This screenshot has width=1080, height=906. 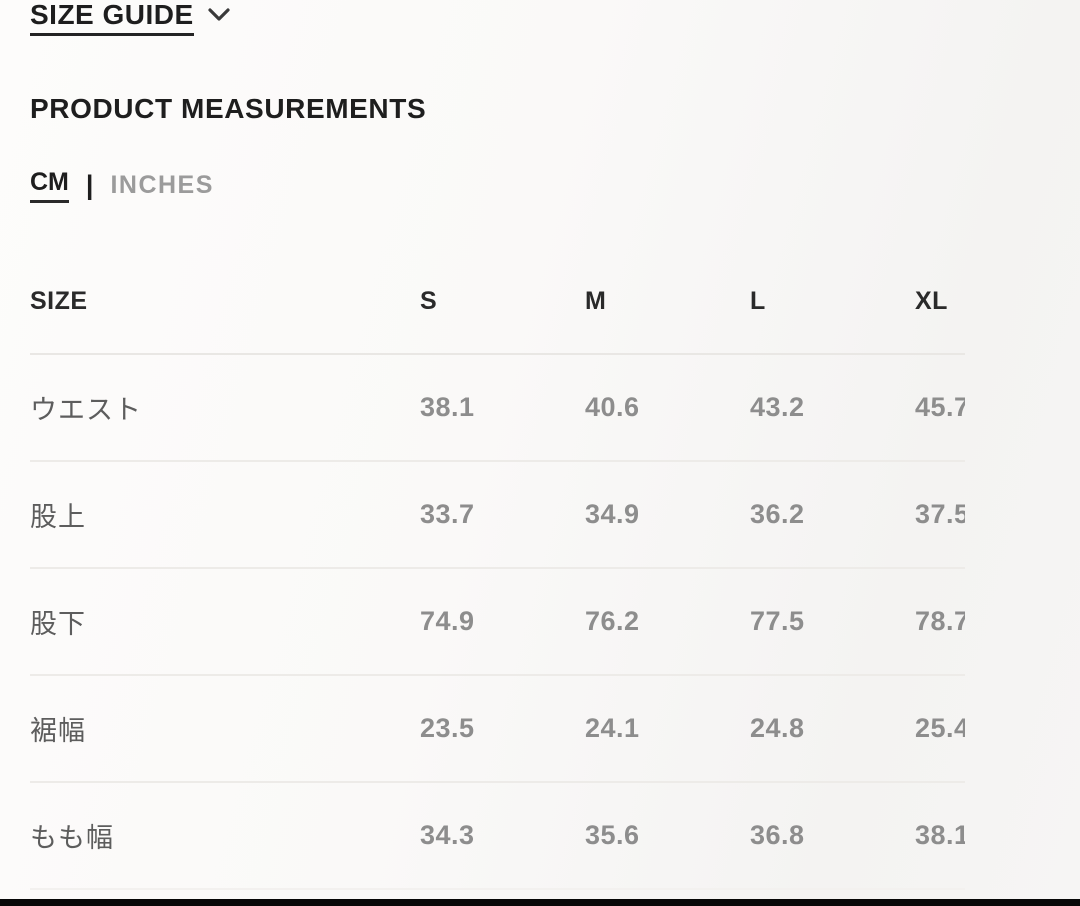 I want to click on table-row-hem-width: 裾幅 23.5 24.1 24.8 25.4, so click(x=497, y=729).